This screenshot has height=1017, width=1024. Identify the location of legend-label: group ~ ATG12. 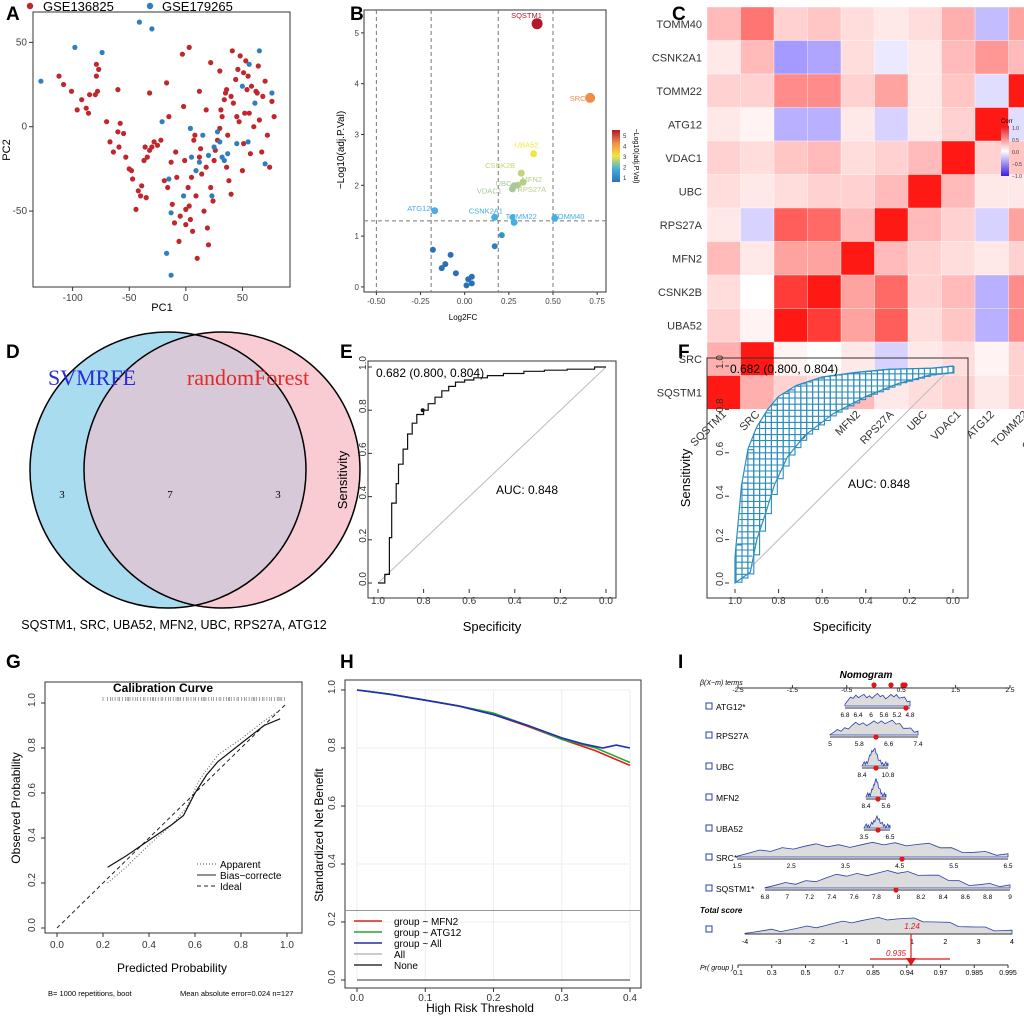
(428, 933).